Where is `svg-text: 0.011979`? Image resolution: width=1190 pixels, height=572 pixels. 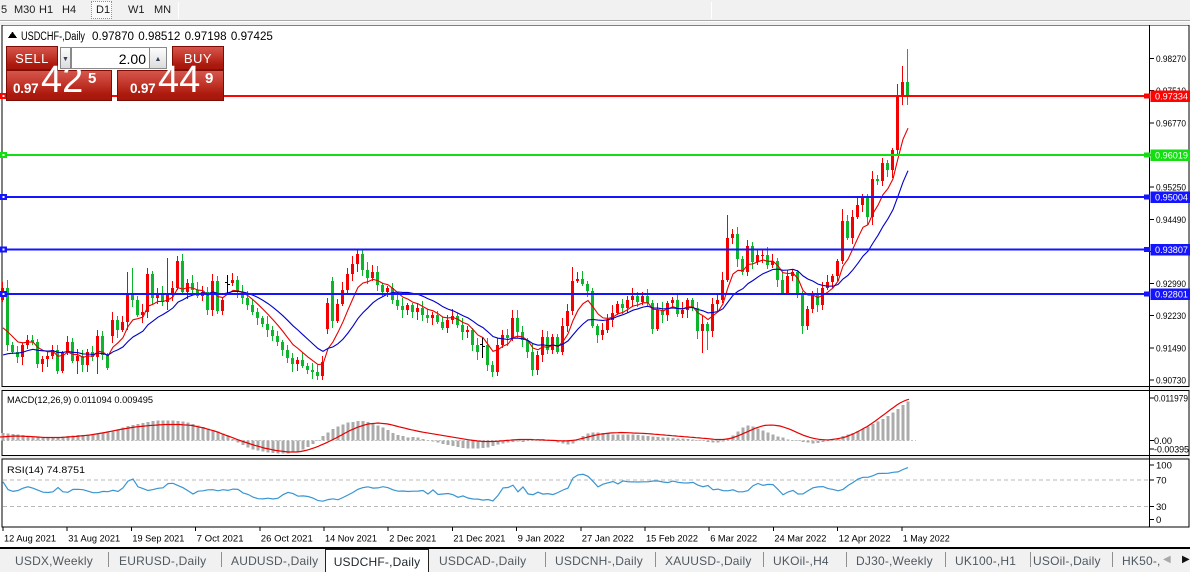 svg-text: 0.011979 is located at coordinates (1171, 399).